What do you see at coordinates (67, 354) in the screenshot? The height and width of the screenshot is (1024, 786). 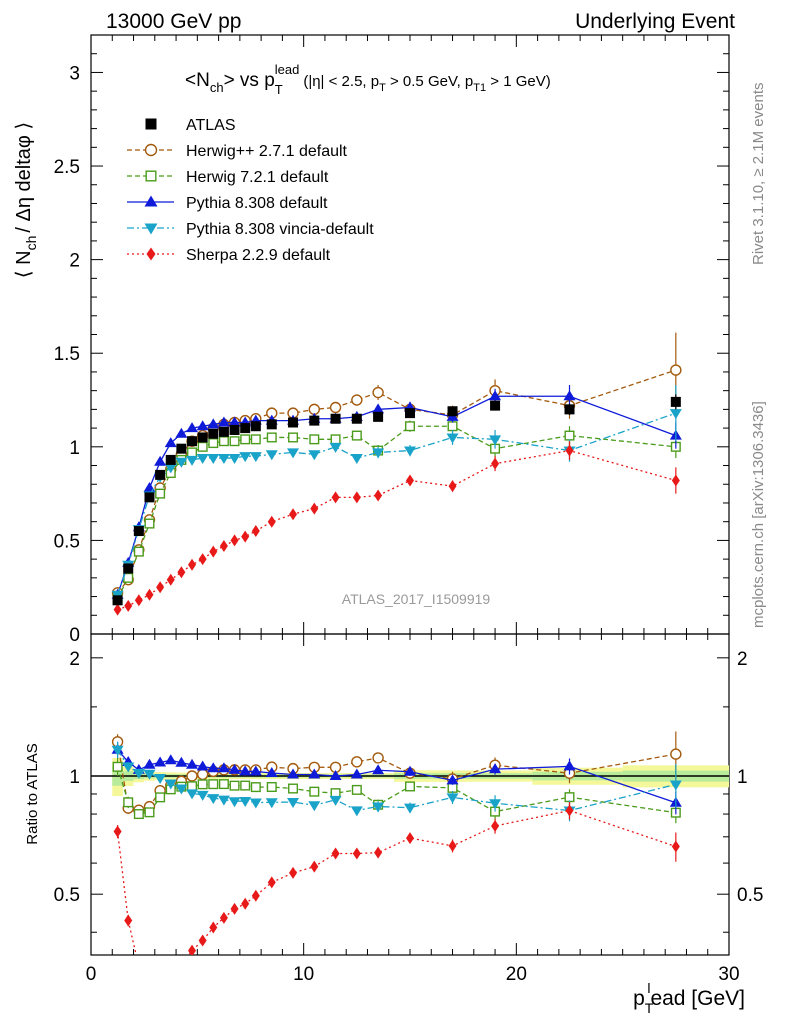 I see `y-tick-label: 1.5` at bounding box center [67, 354].